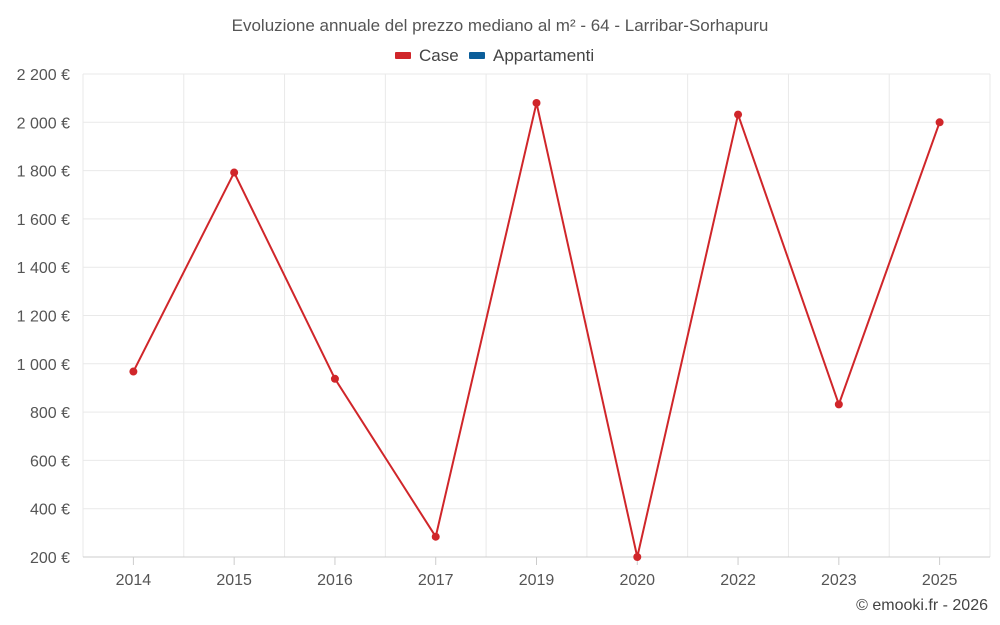 The height and width of the screenshot is (625, 1000). I want to click on credit-text: © emooki.fr - 2026, so click(922, 605).